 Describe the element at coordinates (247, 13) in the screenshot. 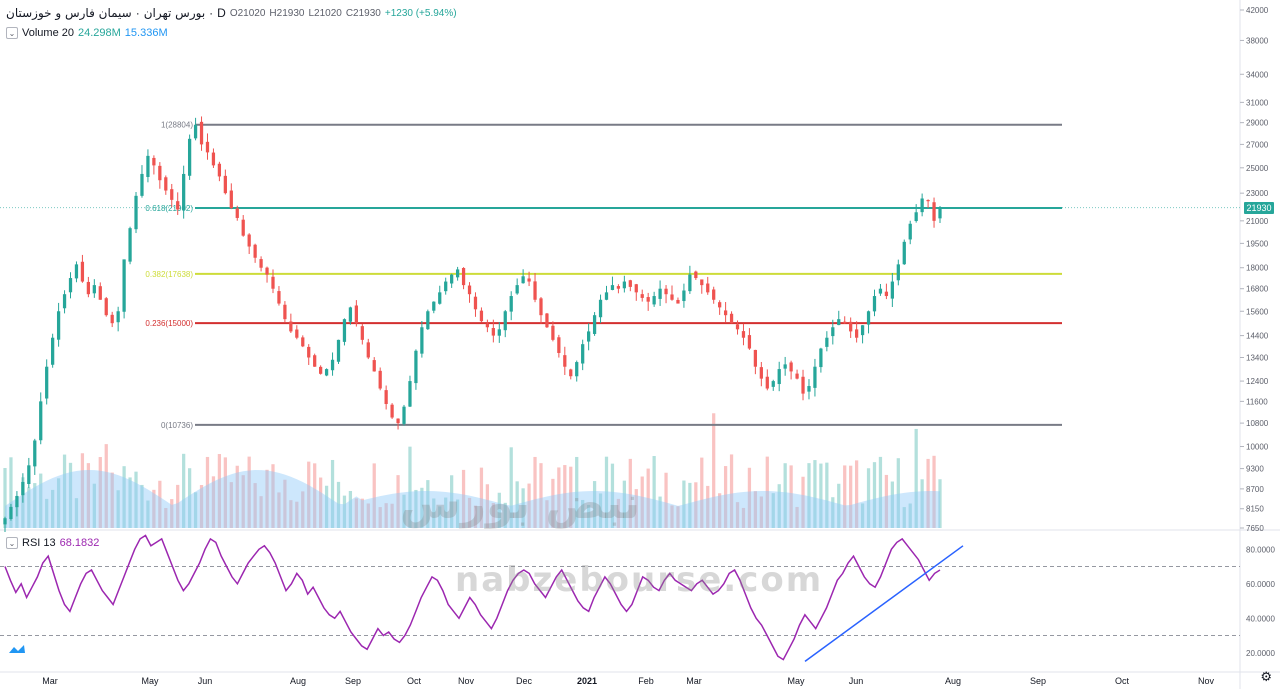

I see `ohlc-open: O21020` at that location.